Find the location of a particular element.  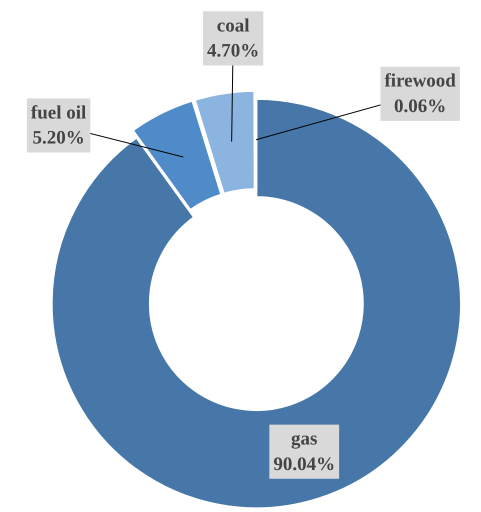

data-label: 5.20% is located at coordinates (58, 138).